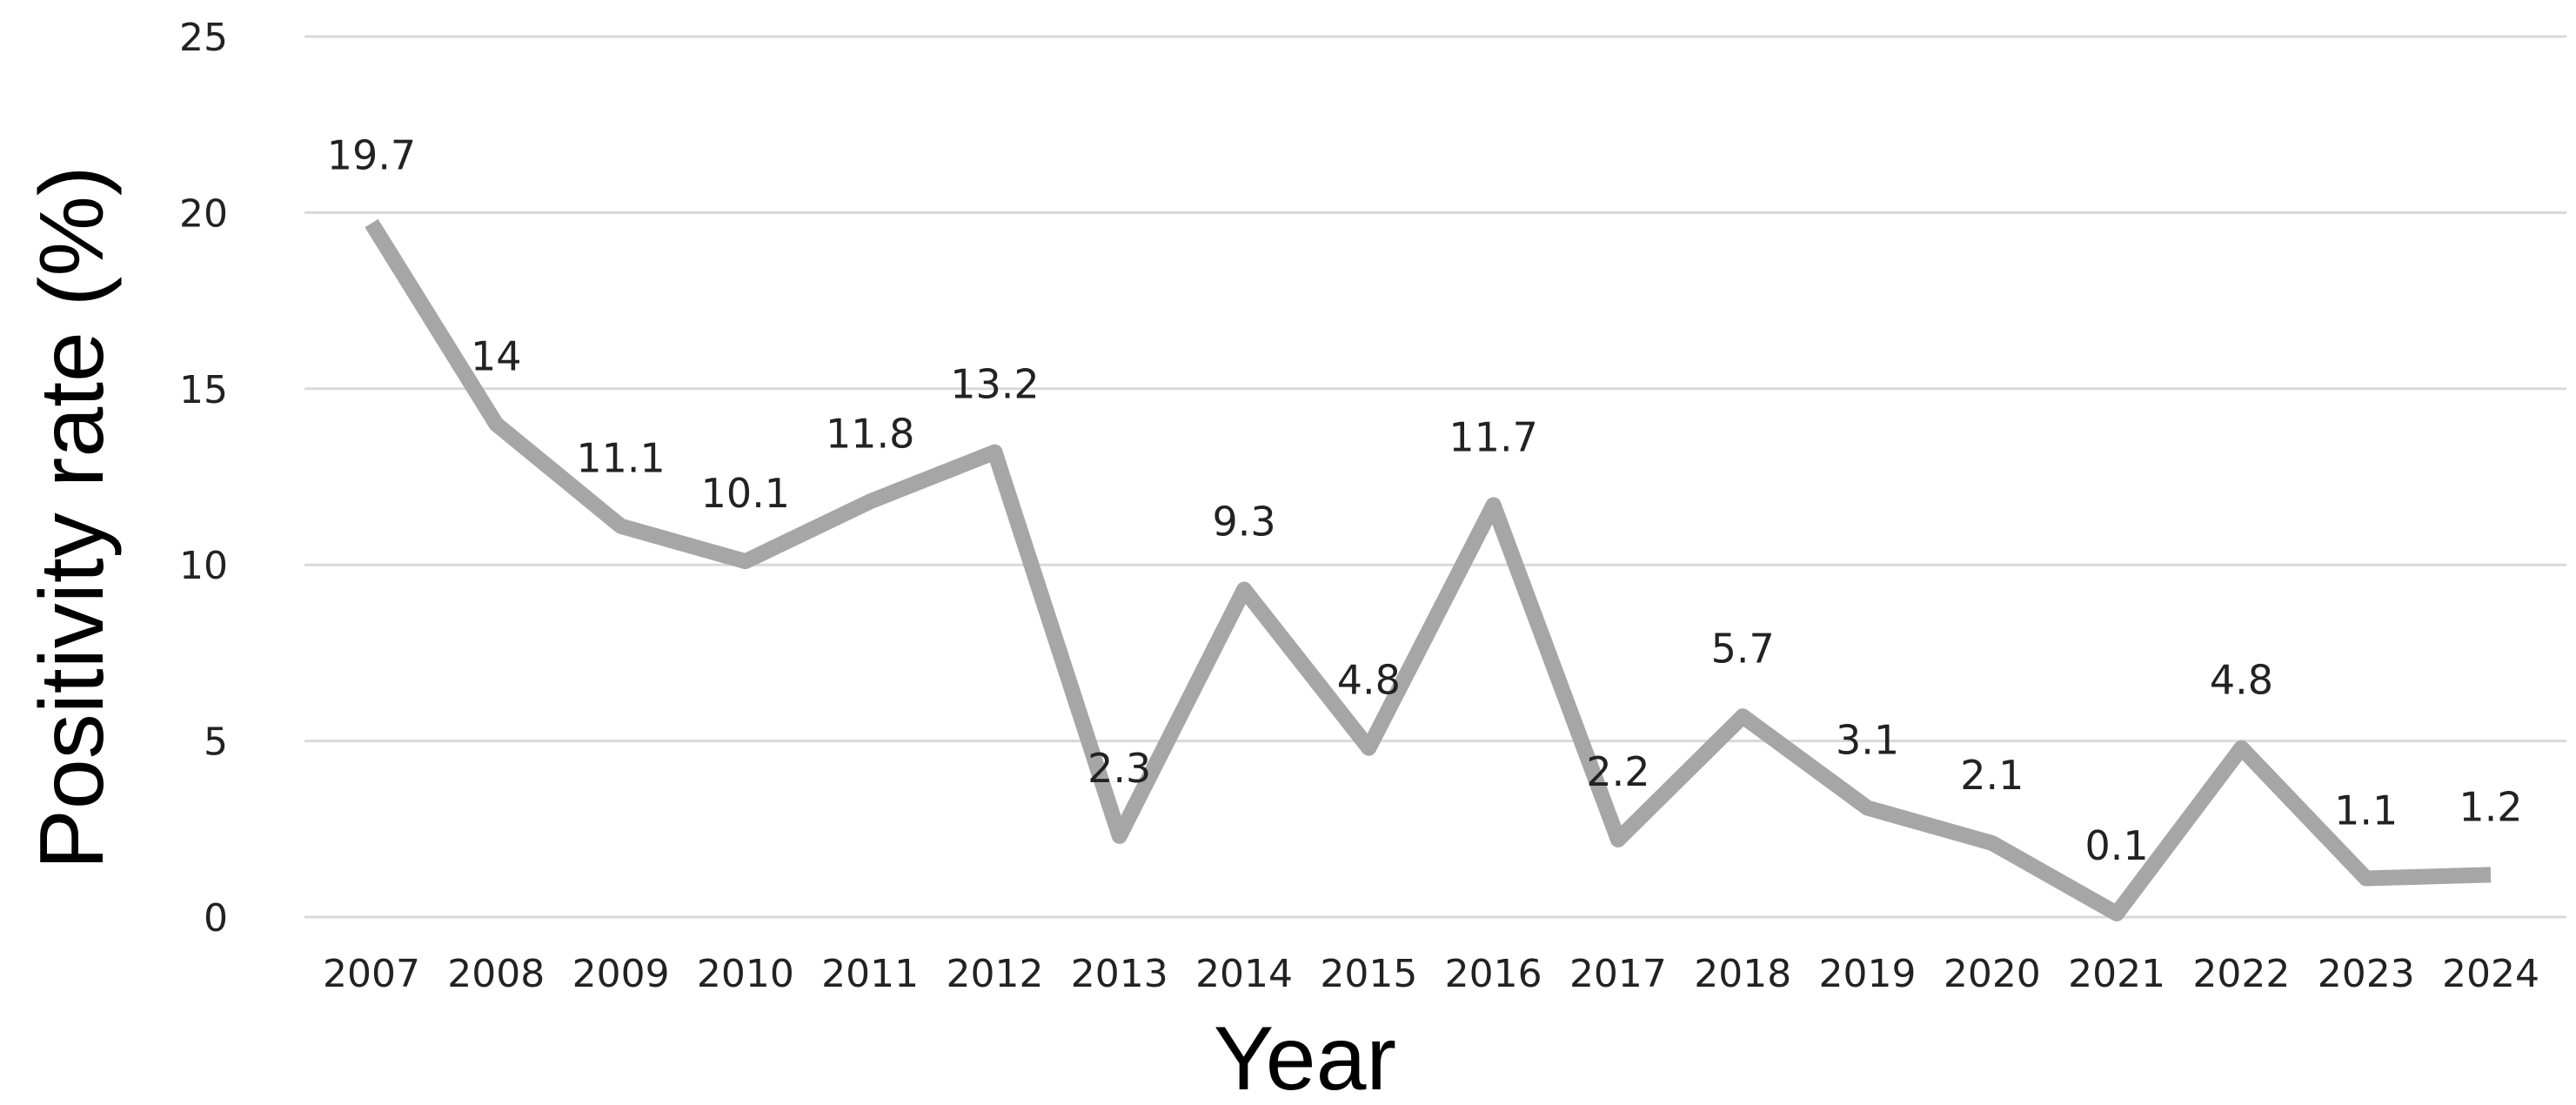  What do you see at coordinates (1617, 771) in the screenshot?
I see `data-label: 2.2` at bounding box center [1617, 771].